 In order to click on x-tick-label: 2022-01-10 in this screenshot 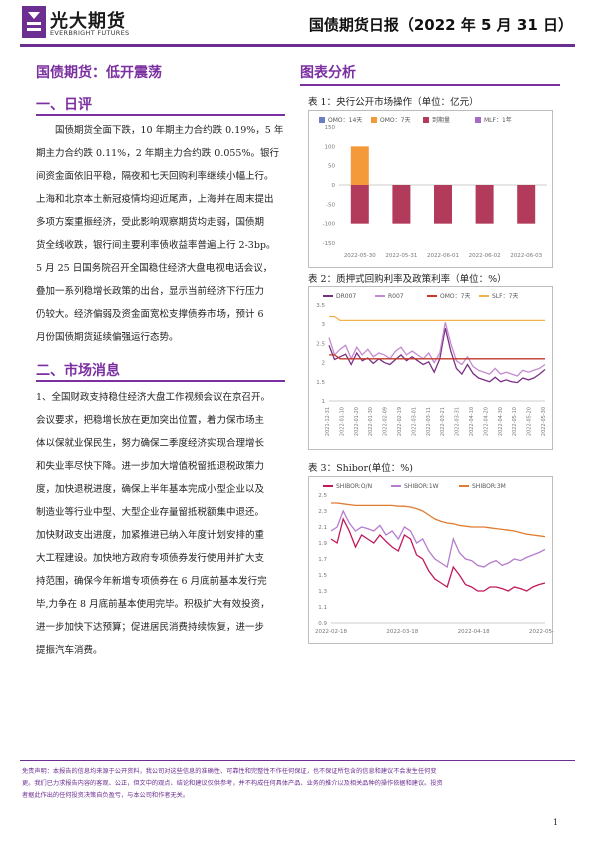, I will do `click(342, 421)`.